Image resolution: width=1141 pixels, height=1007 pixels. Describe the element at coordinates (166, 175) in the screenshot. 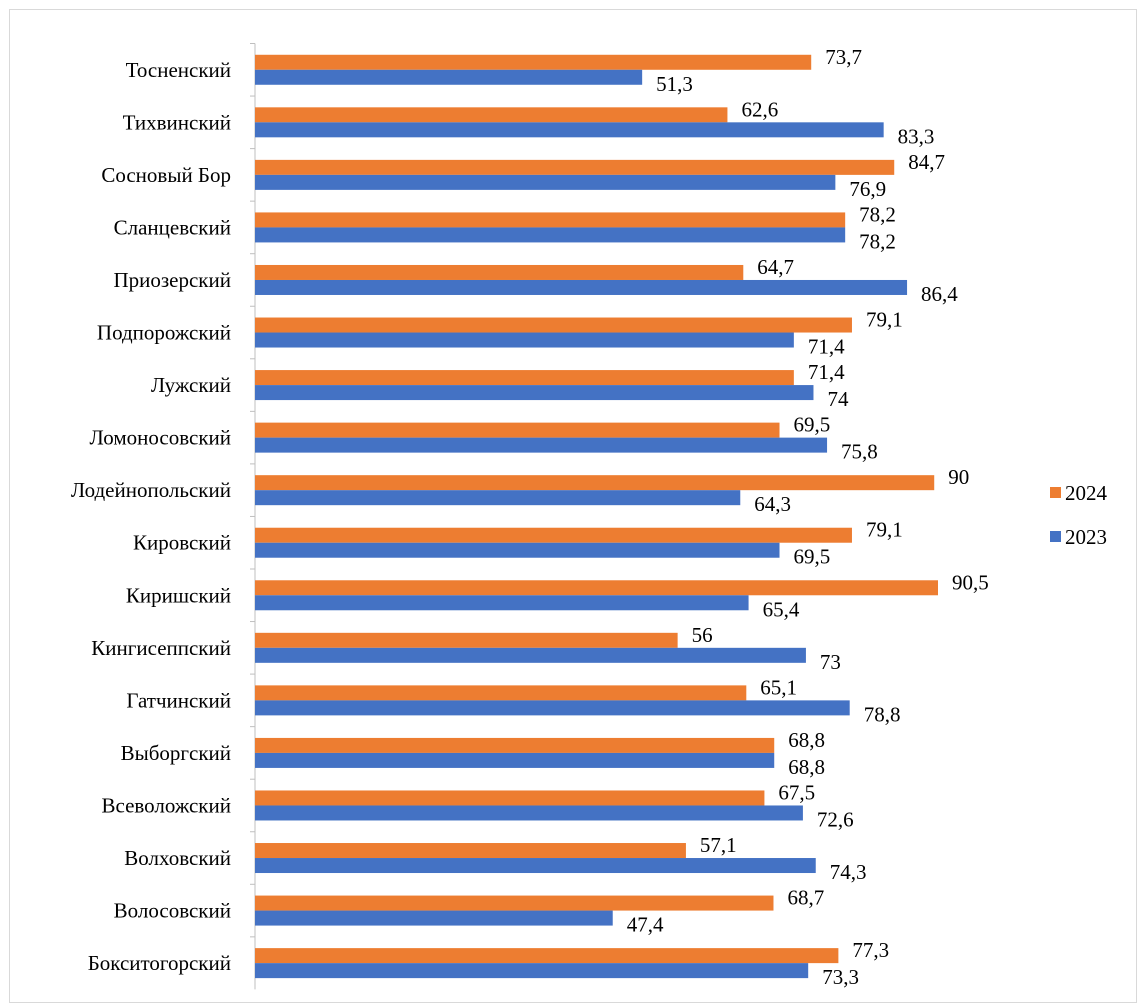

I see `category-label: Сосновый Бор` at that location.